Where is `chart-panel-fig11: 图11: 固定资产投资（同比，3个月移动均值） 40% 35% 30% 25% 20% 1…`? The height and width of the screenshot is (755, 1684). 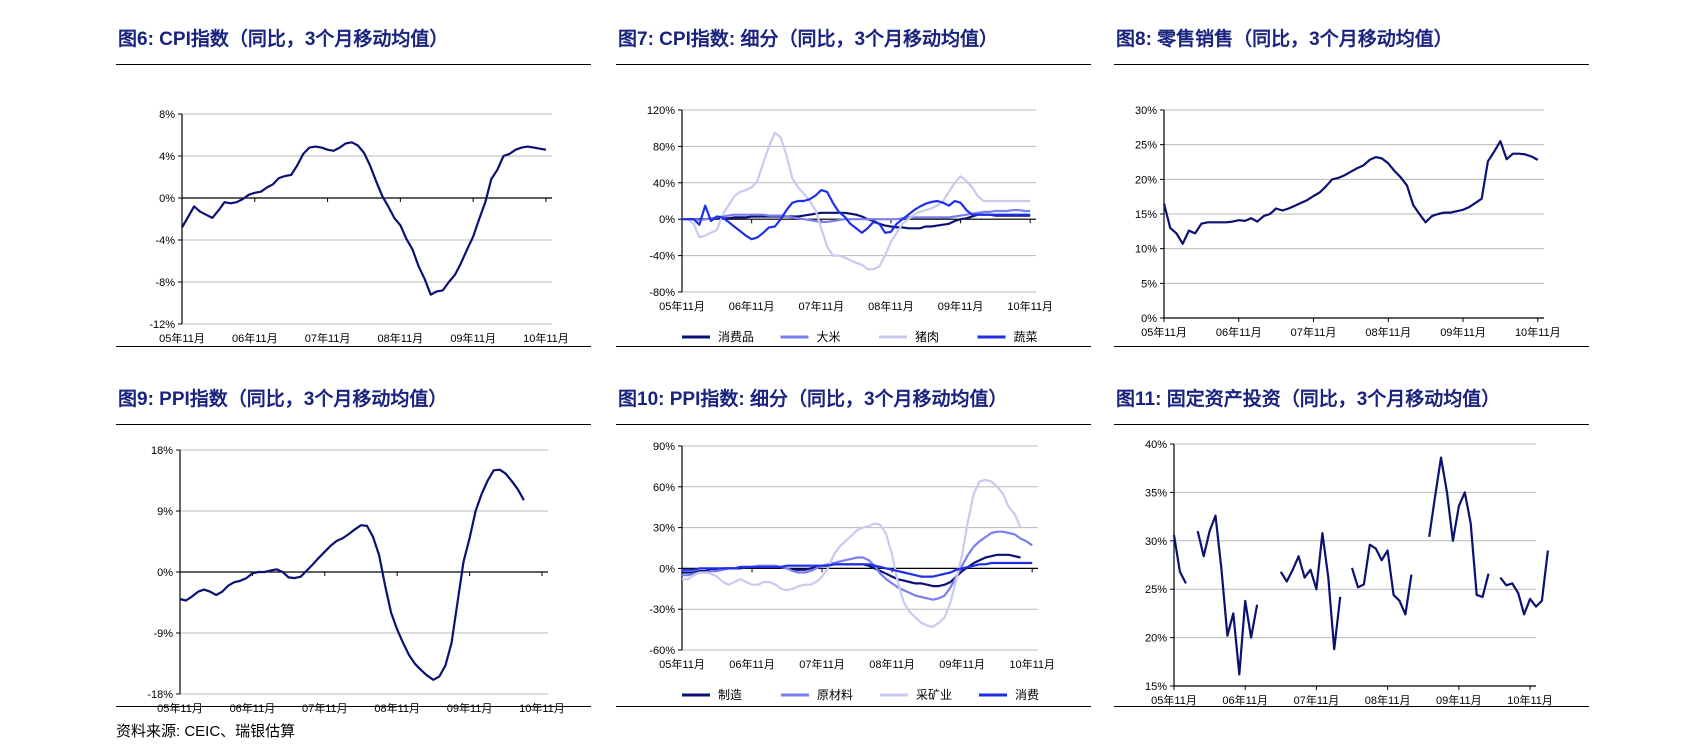 chart-panel-fig11: 图11: 固定资产投资（同比，3个月移动均值） 40% 35% 30% 25% 20% 1… is located at coordinates (1351, 549).